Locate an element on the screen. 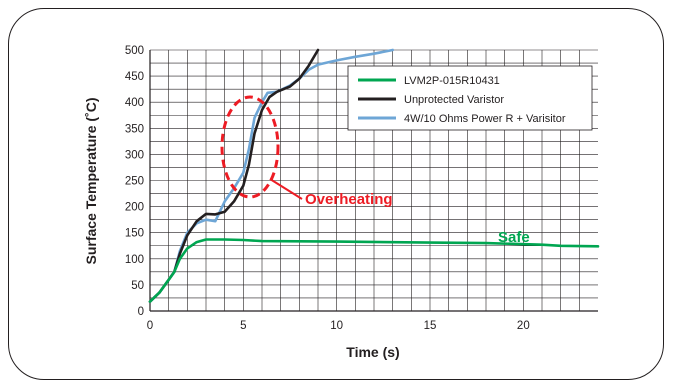  x-tick-label: 10 is located at coordinates (336, 326).